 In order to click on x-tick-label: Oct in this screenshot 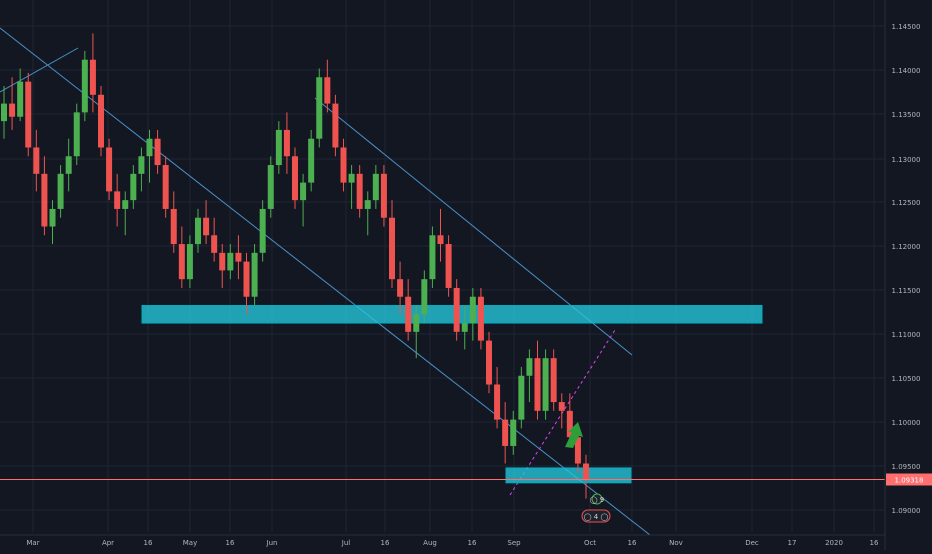, I will do `click(590, 543)`.